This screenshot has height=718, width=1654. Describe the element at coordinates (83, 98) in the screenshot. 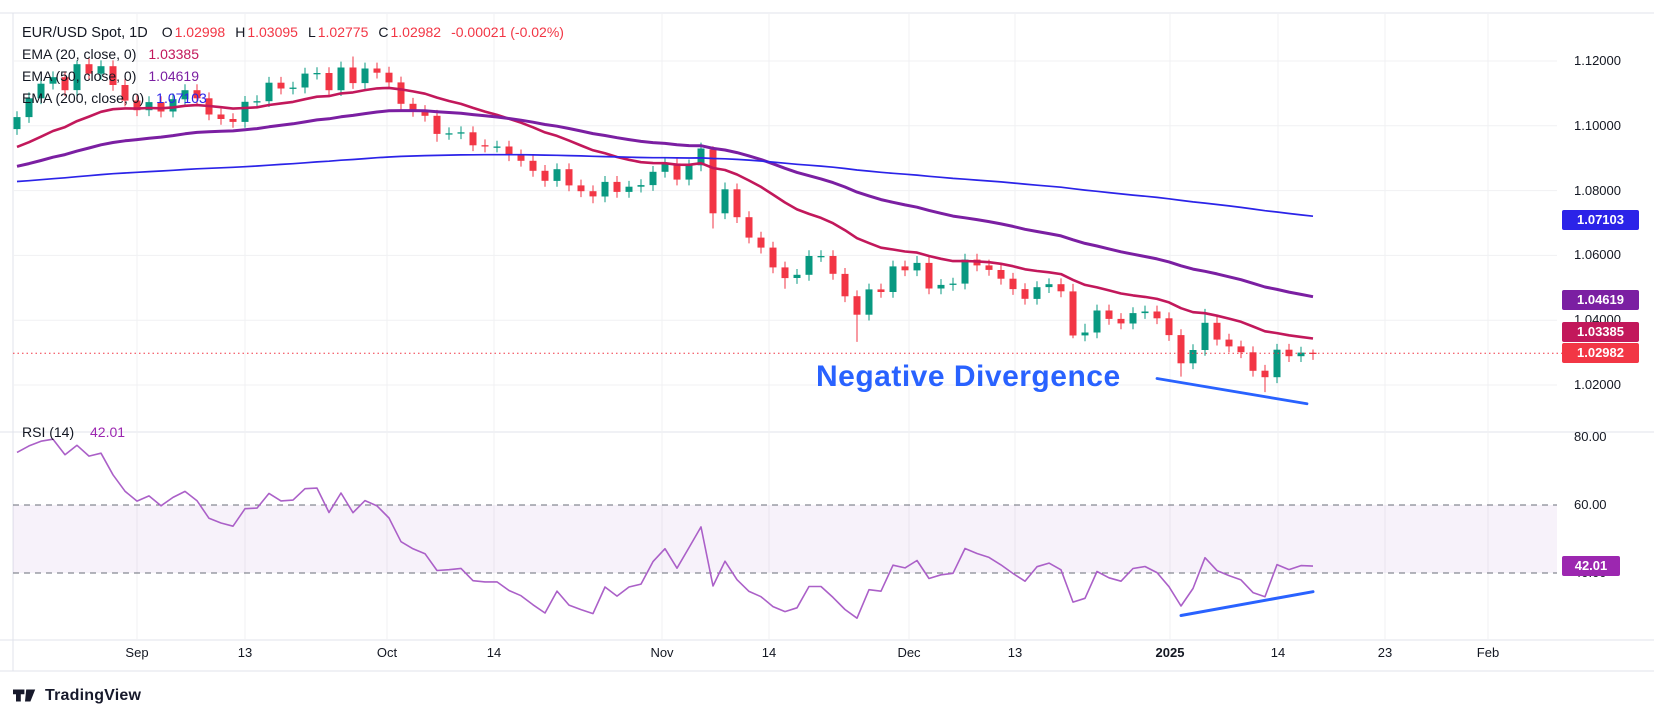

I see `indicator-label: EMA (200, close, 0)` at that location.